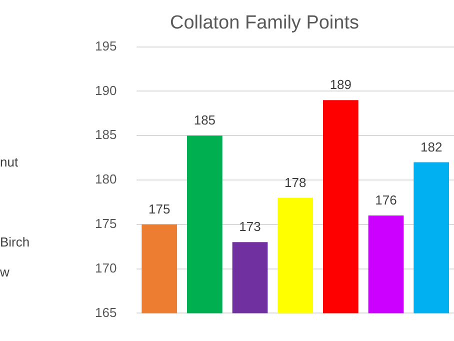  Describe the element at coordinates (105, 134) in the screenshot. I see `y-tick-label: 185` at that location.